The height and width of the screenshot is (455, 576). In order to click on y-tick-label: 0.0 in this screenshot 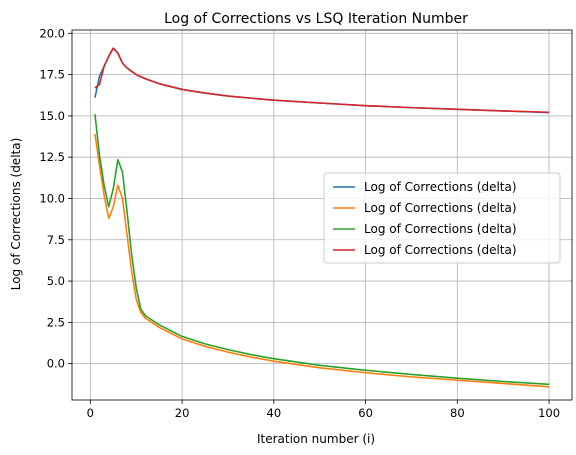, I will do `click(56, 364)`.